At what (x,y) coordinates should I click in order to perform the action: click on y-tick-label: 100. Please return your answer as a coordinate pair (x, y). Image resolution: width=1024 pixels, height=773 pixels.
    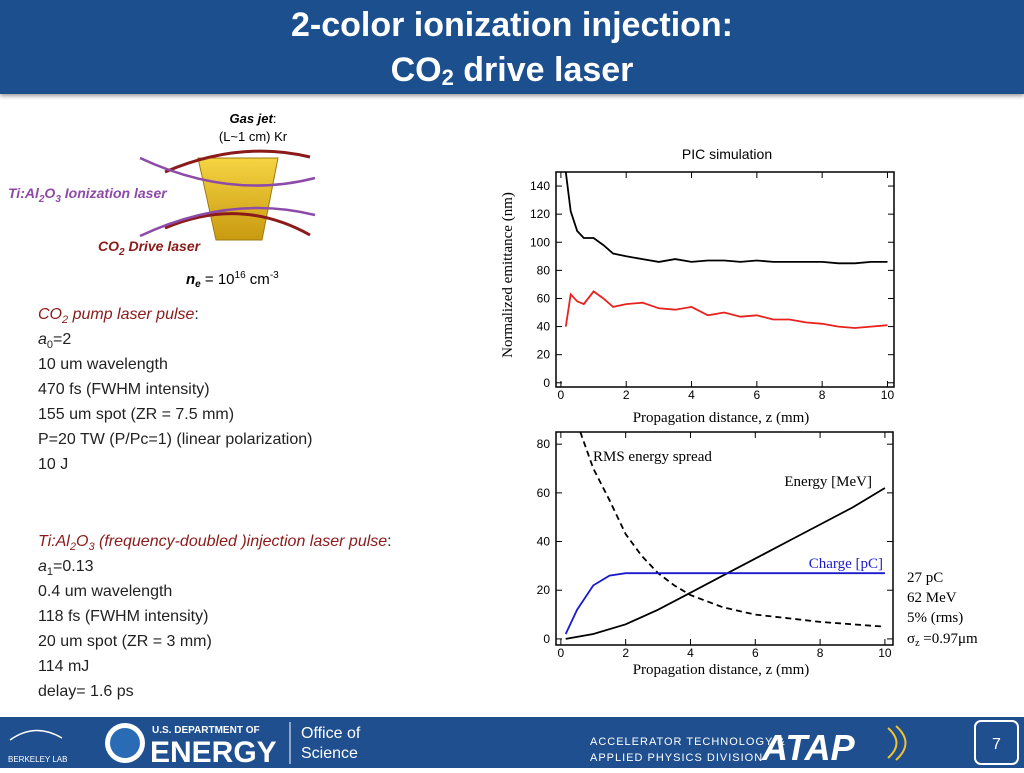
    Looking at the image, I should click on (540, 242).